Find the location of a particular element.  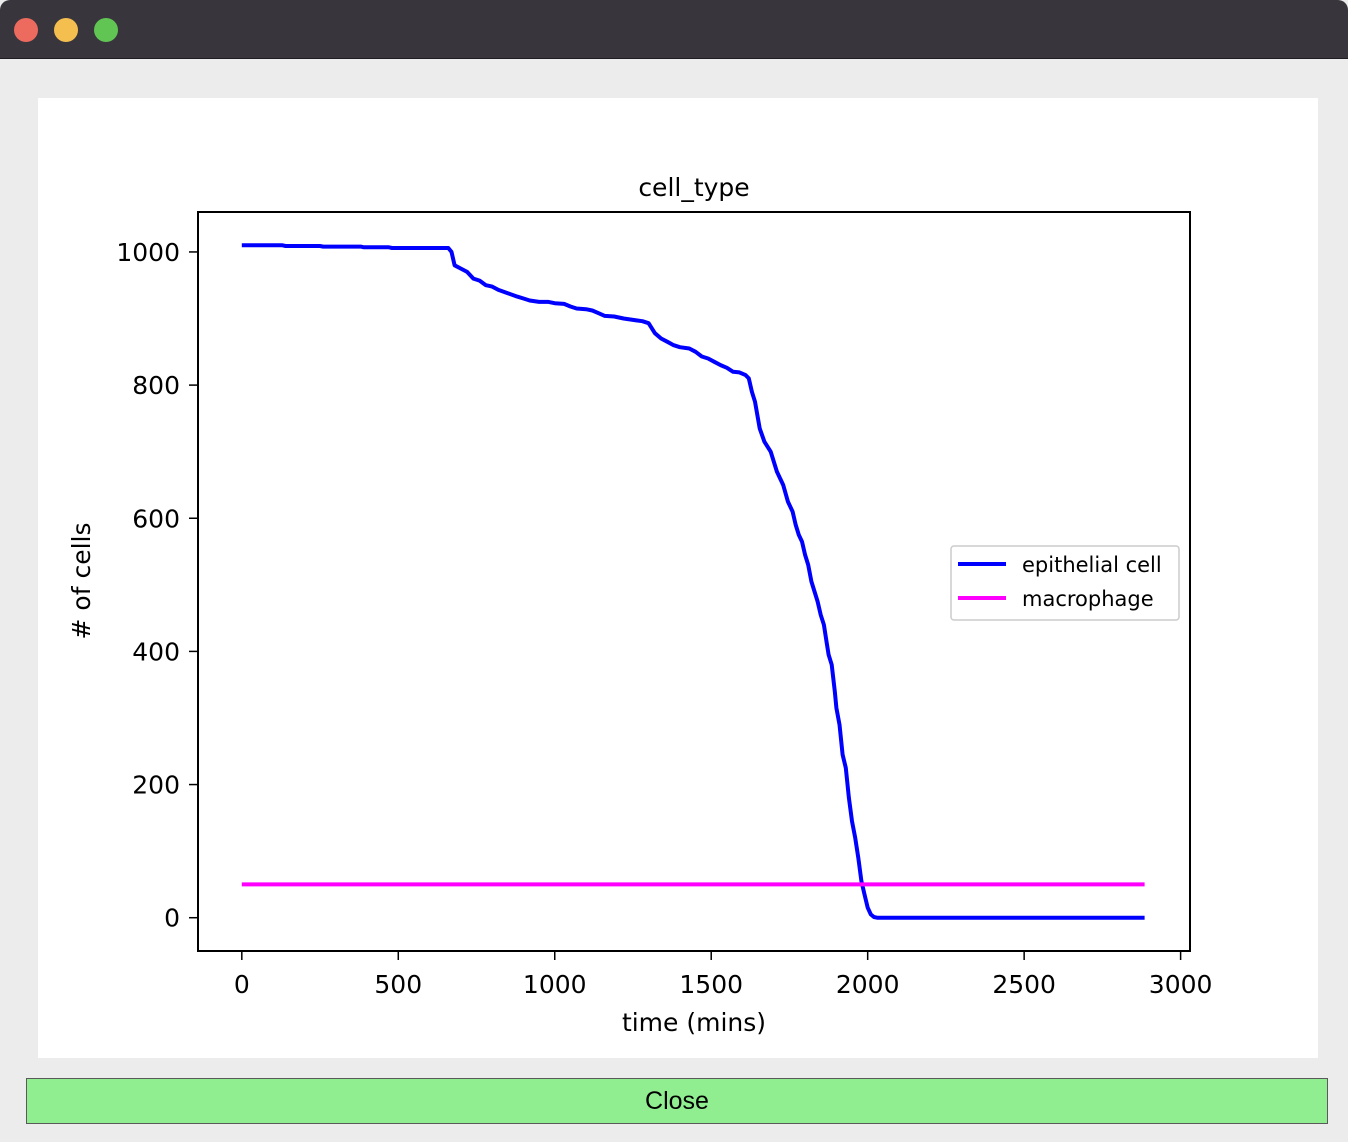

x-tick-label: 1000 is located at coordinates (555, 984).